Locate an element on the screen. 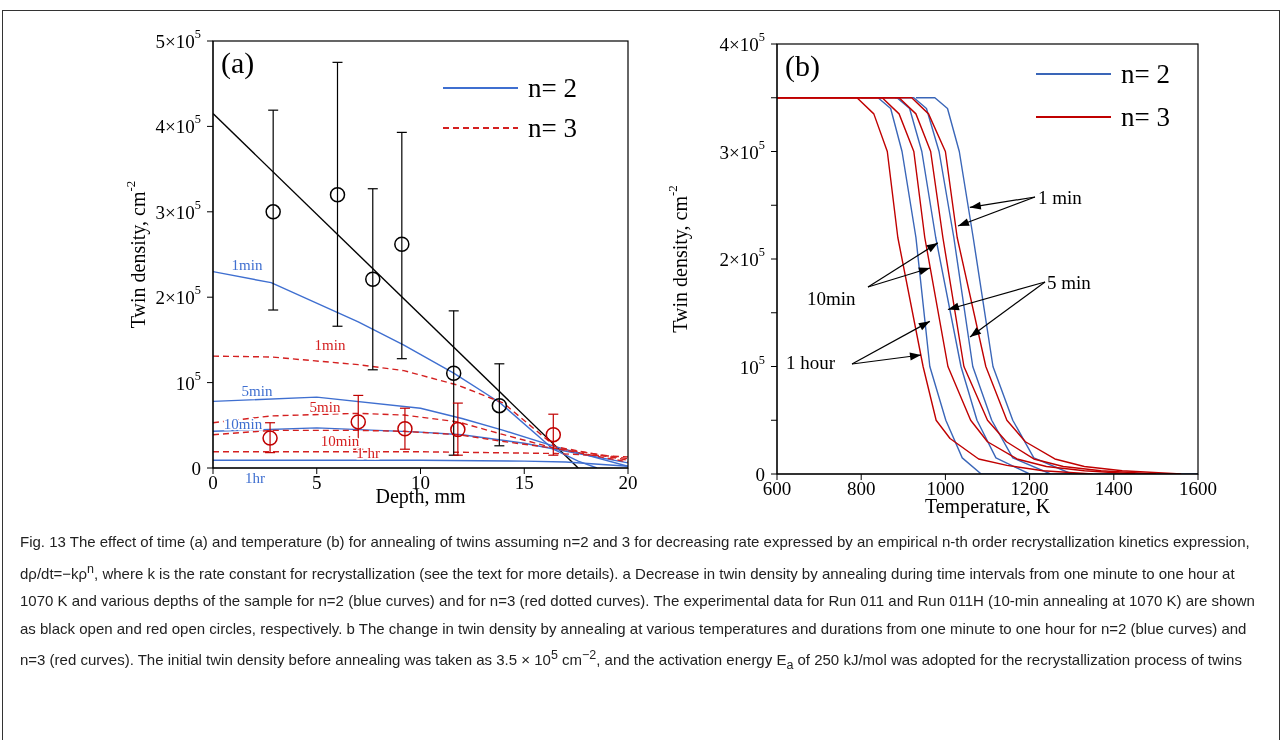 The image size is (1284, 742). y-tick-label: 0 is located at coordinates (196, 468).